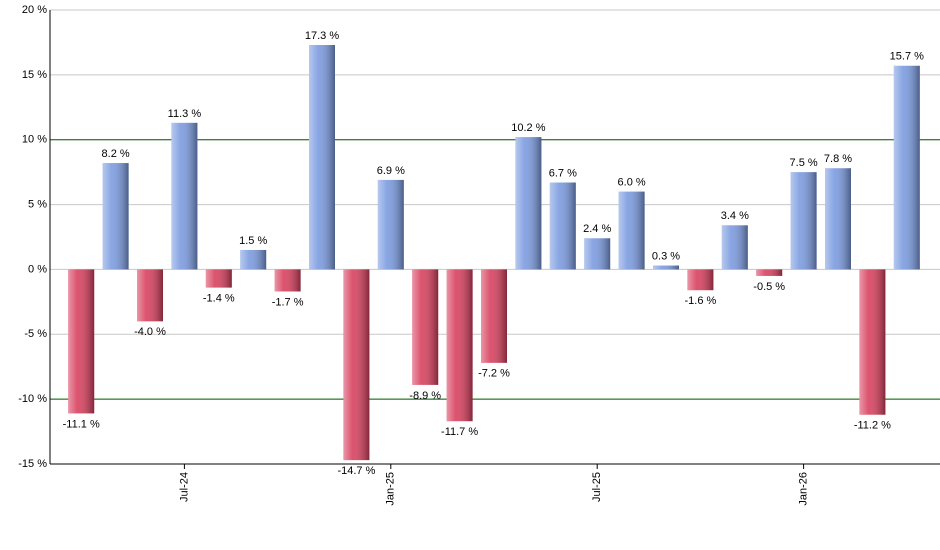 The image size is (940, 550). Describe the element at coordinates (32, 399) in the screenshot. I see `y-tick-label: -10 %` at that location.